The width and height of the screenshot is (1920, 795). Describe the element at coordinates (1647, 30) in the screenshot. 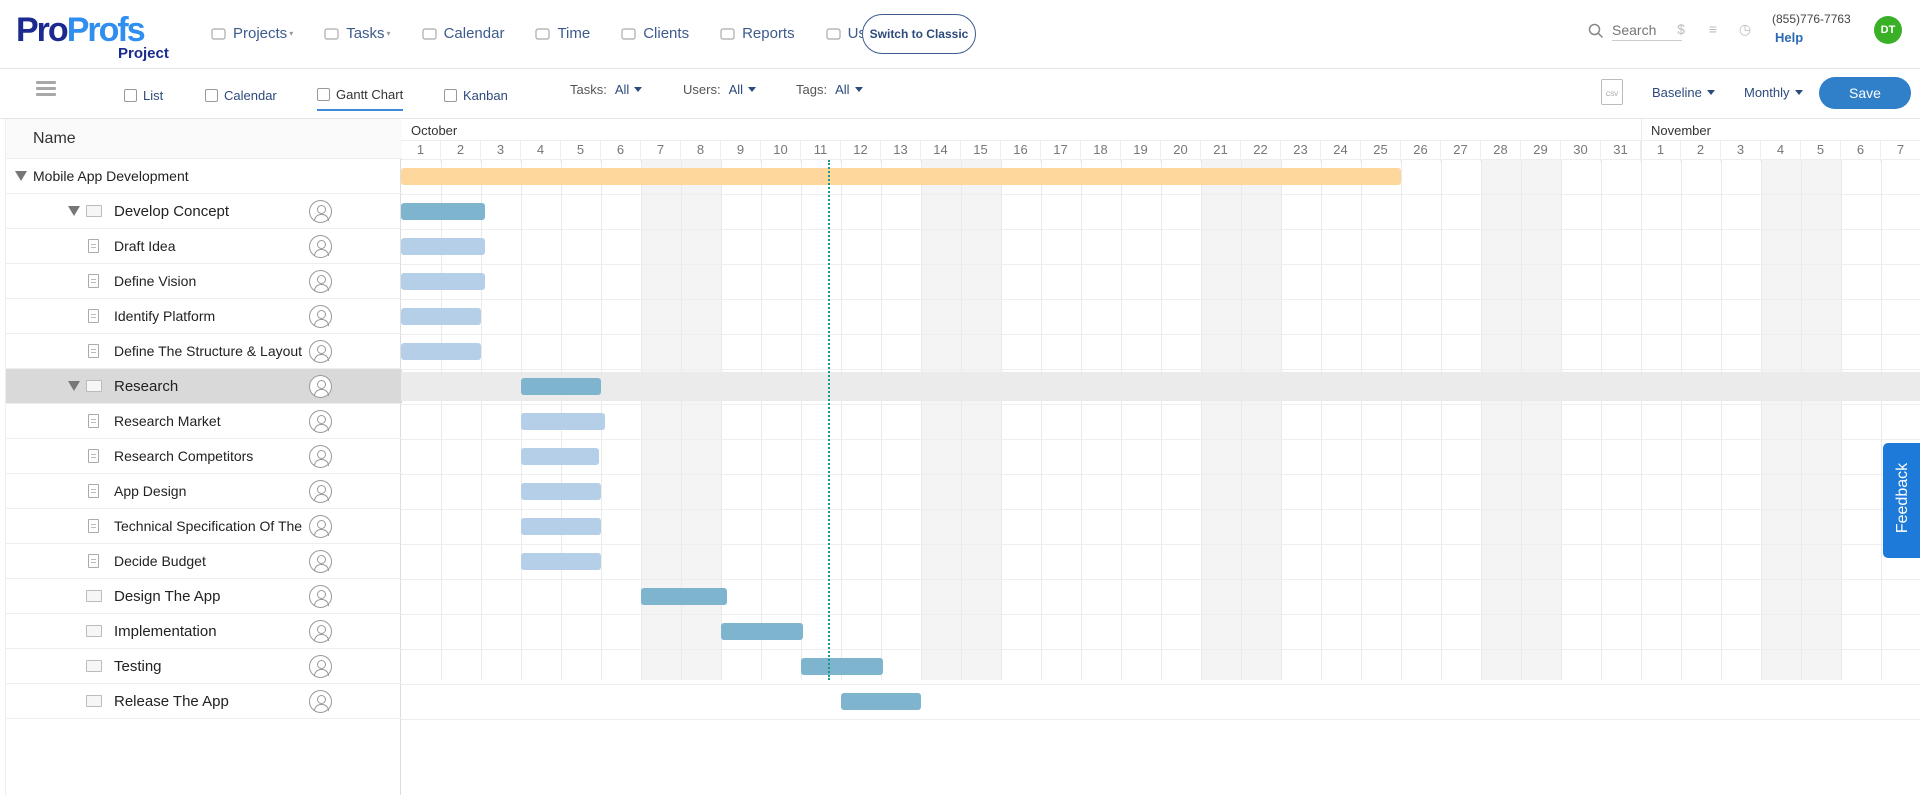

I see `search-input` at that location.